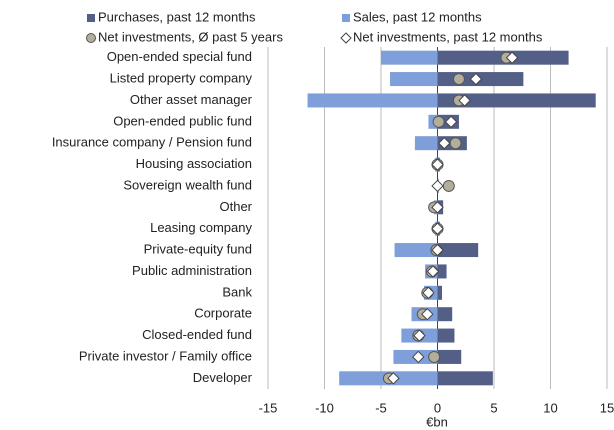 The image size is (614, 430). Describe the element at coordinates (201, 227) in the screenshot. I see `y-tick-label: Leasing company` at that location.